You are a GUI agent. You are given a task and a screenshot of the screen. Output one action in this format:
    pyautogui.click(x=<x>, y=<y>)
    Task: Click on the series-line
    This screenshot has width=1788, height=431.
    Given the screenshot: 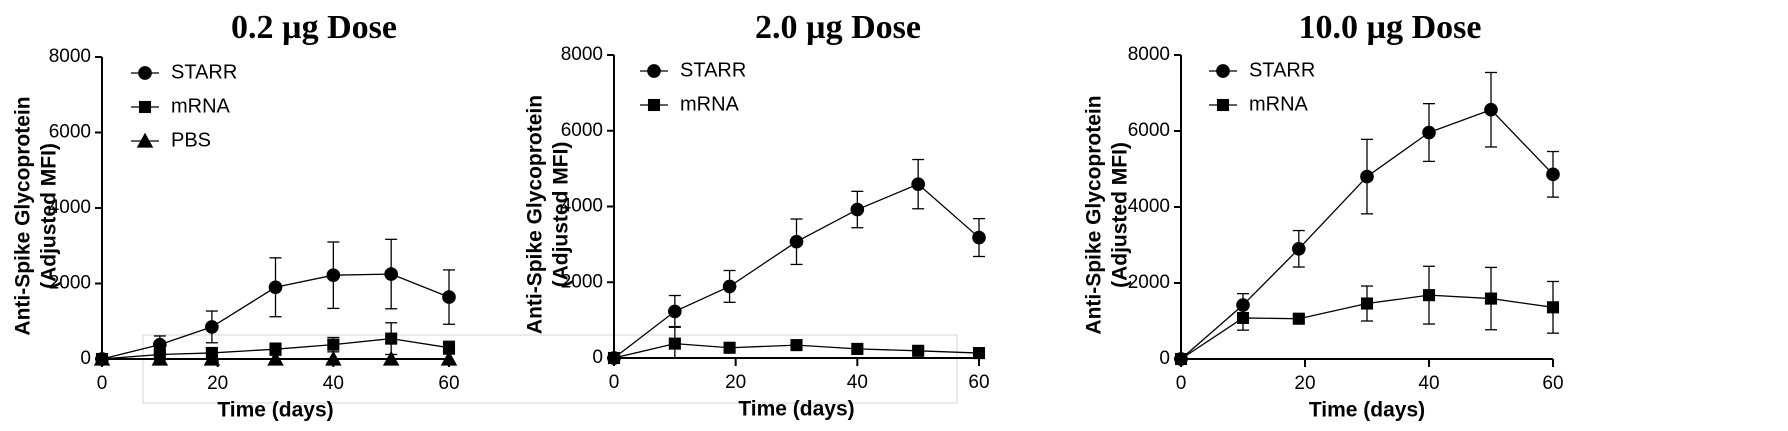 What is the action you would take?
    pyautogui.click(x=796, y=271)
    